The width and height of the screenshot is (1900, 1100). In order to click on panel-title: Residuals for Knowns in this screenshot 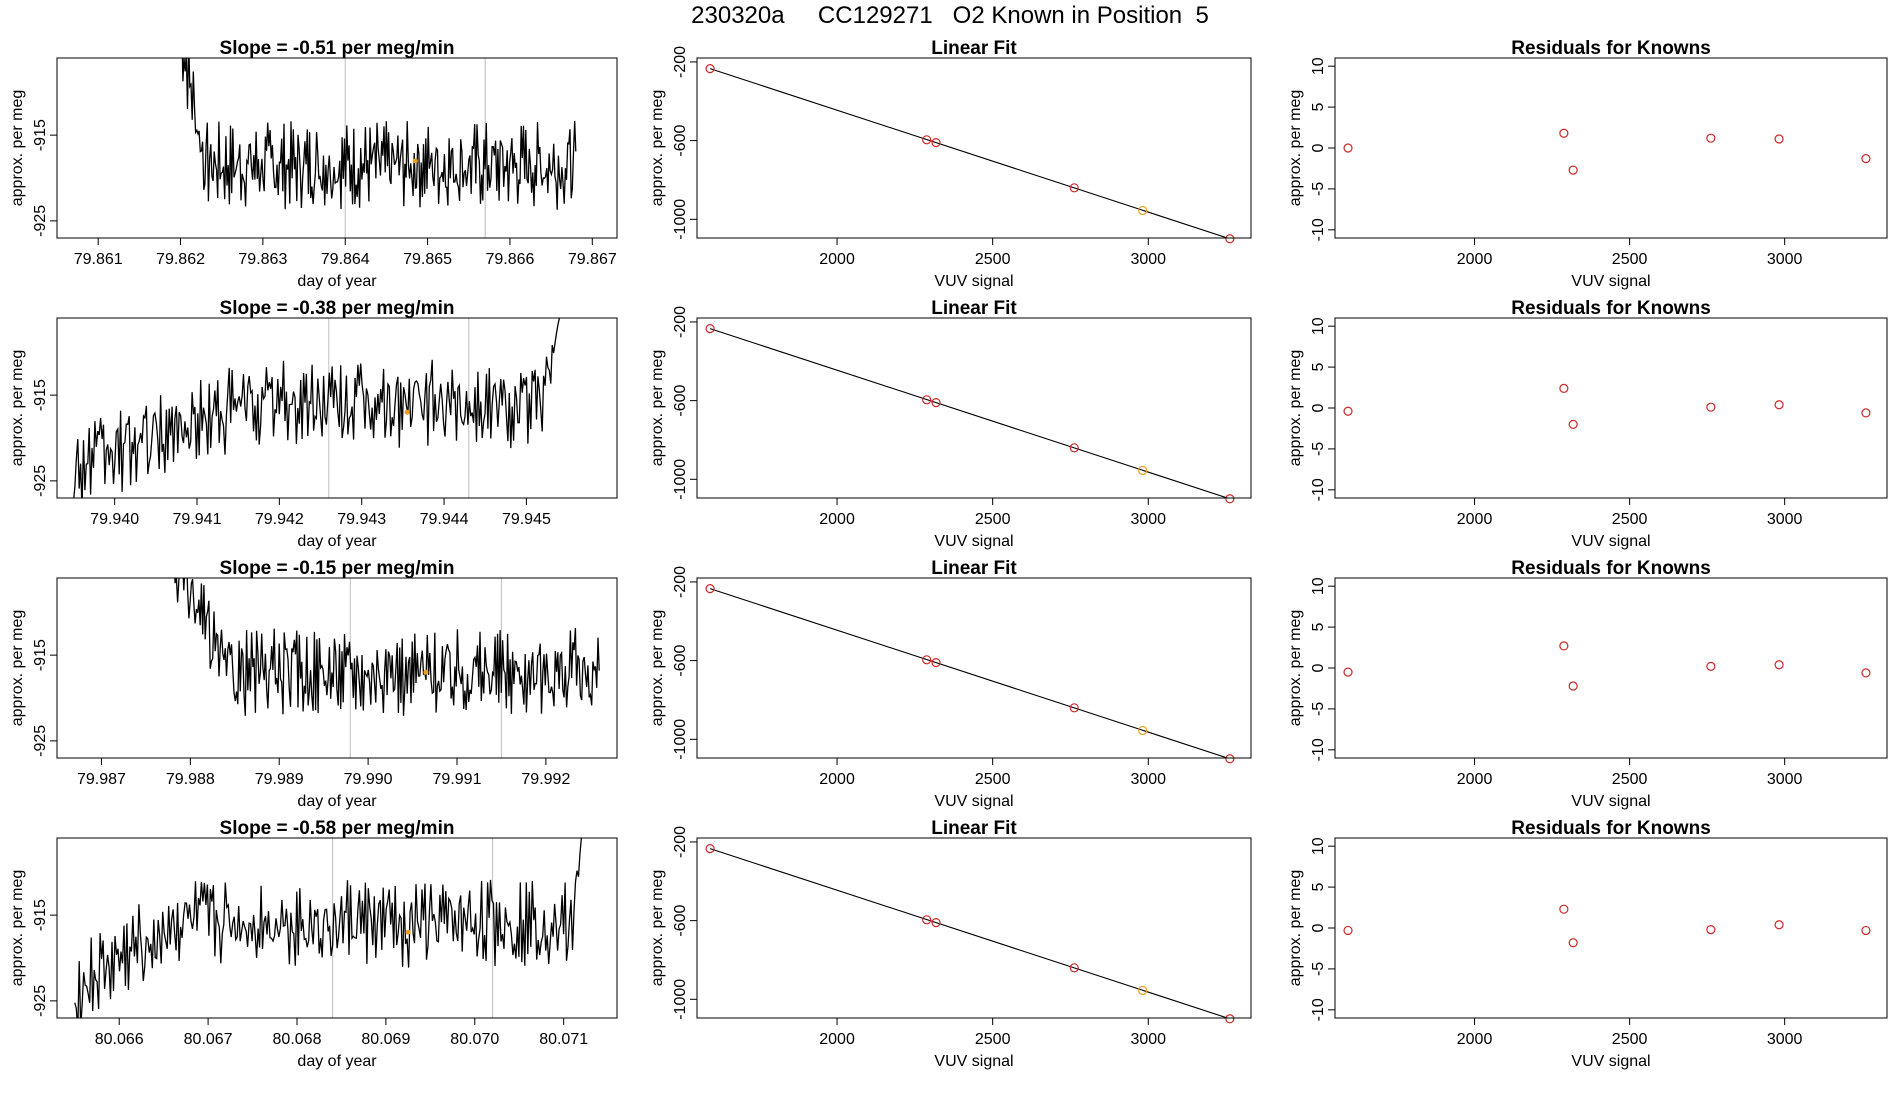, I will do `click(1611, 308)`.